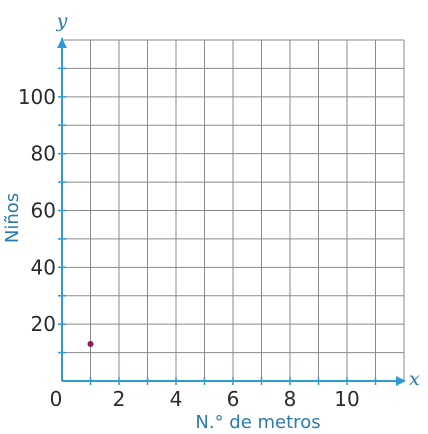 This screenshot has height=434, width=428. What do you see at coordinates (12, 218) in the screenshot?
I see `y-axis-title: Niños` at bounding box center [12, 218].